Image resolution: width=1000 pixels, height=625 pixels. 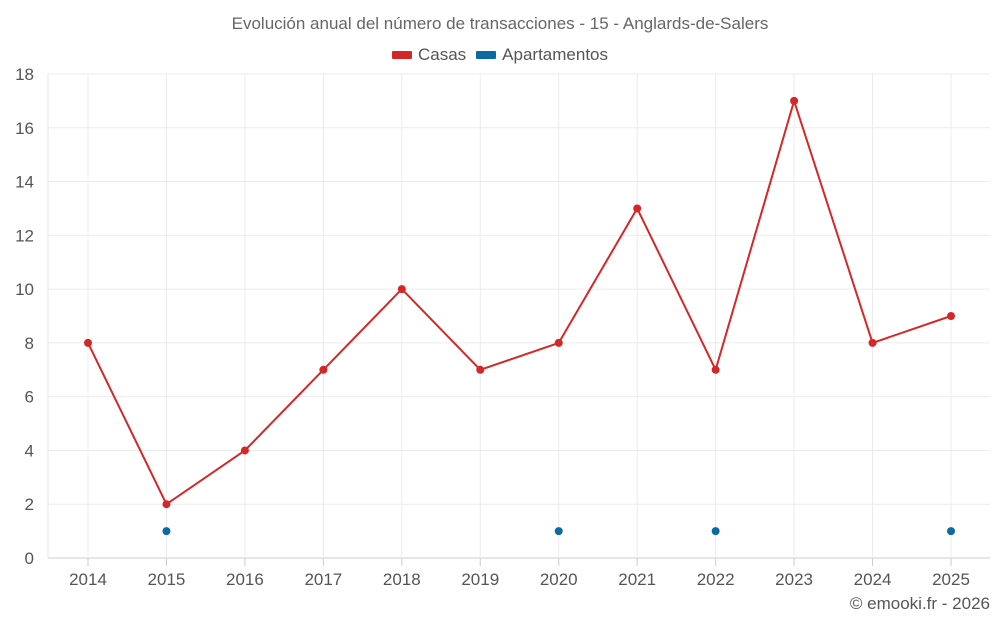 What do you see at coordinates (486, 55) in the screenshot?
I see `legend-swatch-apartamentos` at bounding box center [486, 55].